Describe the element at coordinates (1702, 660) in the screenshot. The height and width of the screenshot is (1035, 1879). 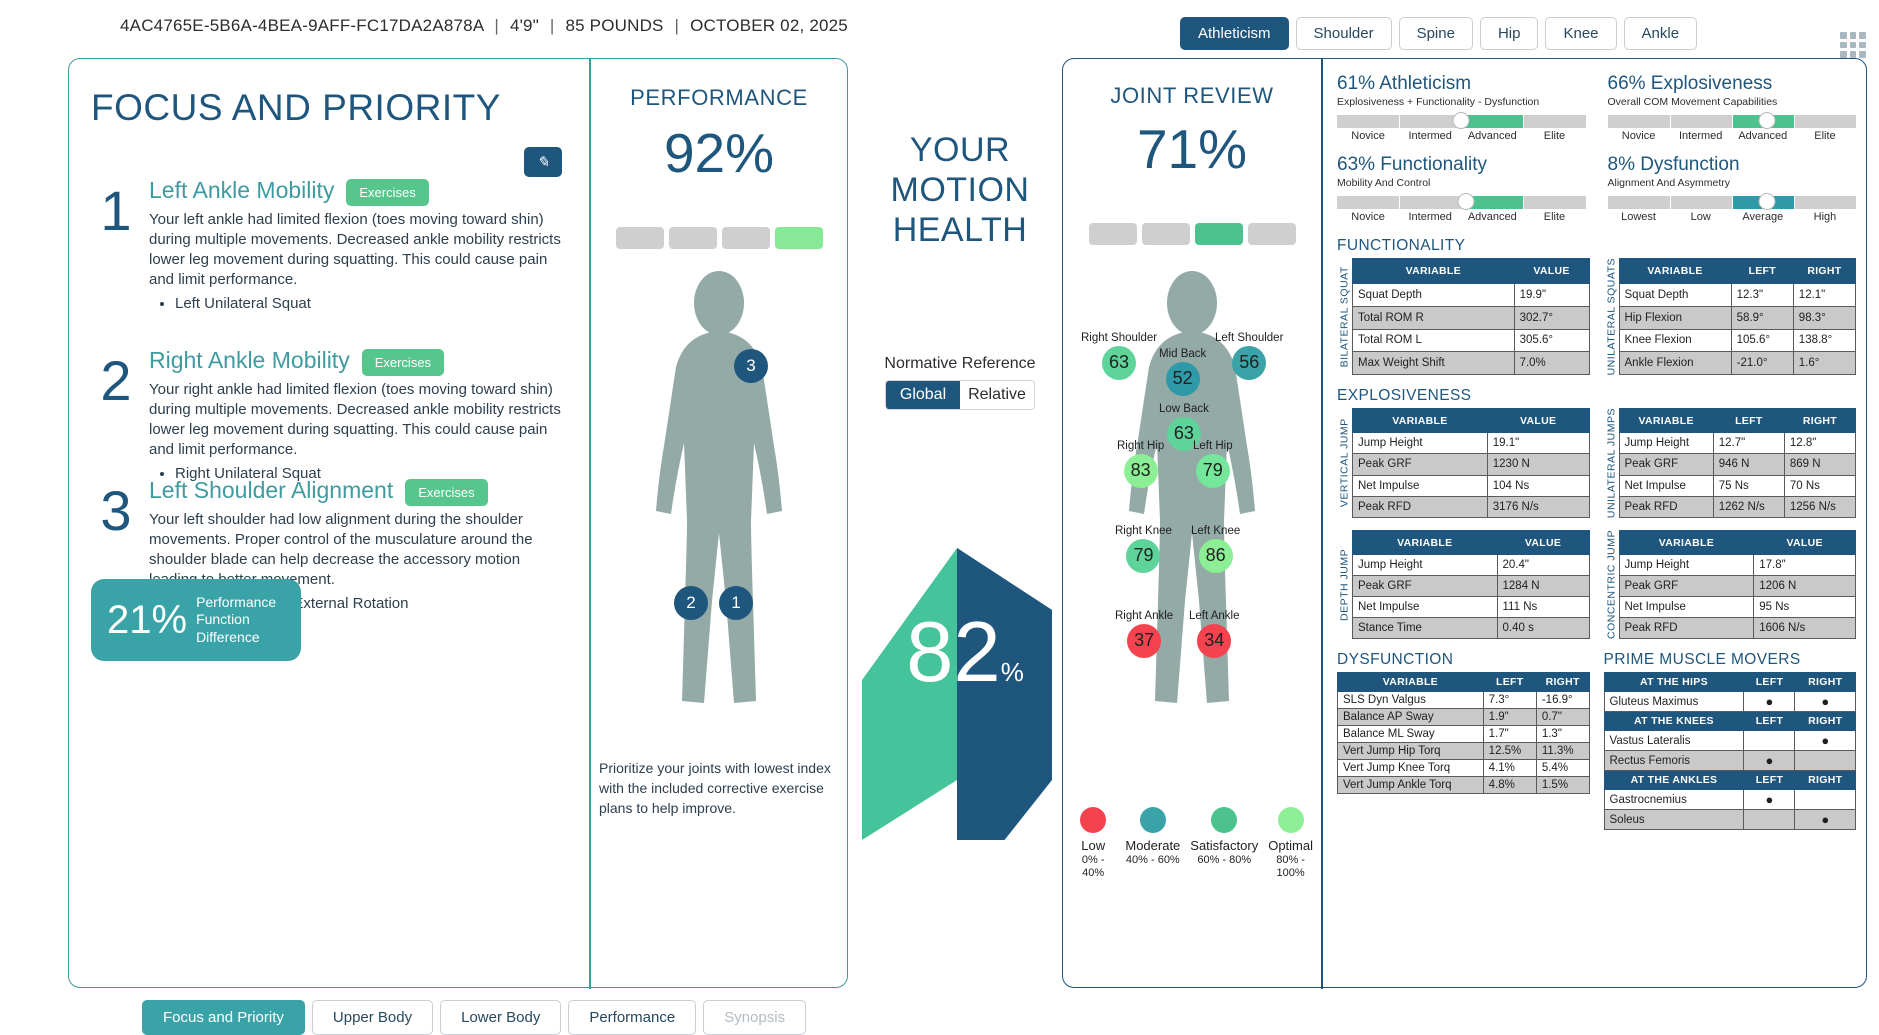
I see `section-title-prime-muscle-movers: PRIME MUSCLE MOVERS` at that location.